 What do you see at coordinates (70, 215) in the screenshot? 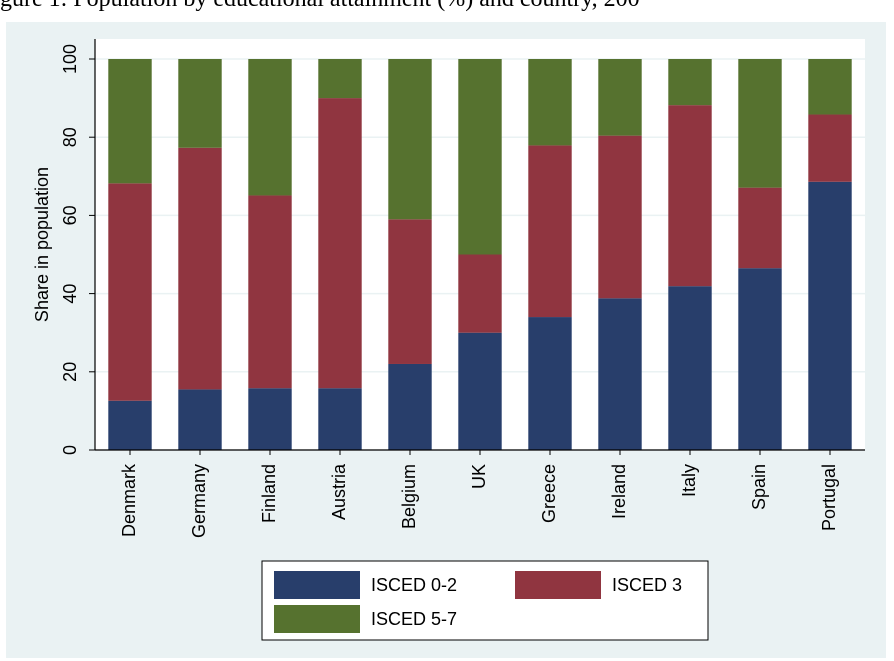
I see `y-tick-label: 60` at bounding box center [70, 215].